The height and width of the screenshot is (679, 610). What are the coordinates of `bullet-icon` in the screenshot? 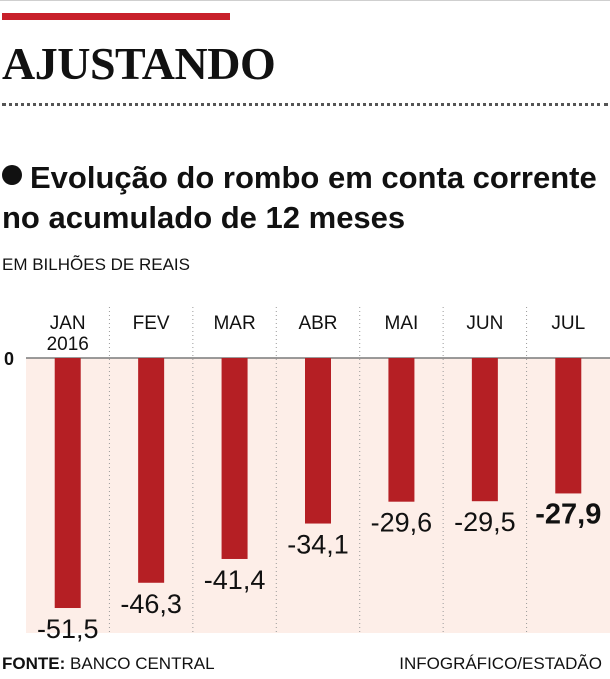 It's located at (12, 175).